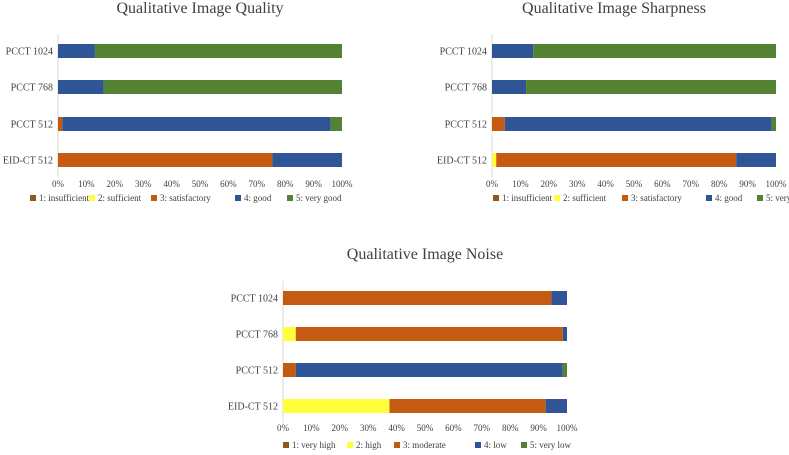 The height and width of the screenshot is (455, 789). Describe the element at coordinates (729, 198) in the screenshot. I see `legend-entry: 4: good` at that location.